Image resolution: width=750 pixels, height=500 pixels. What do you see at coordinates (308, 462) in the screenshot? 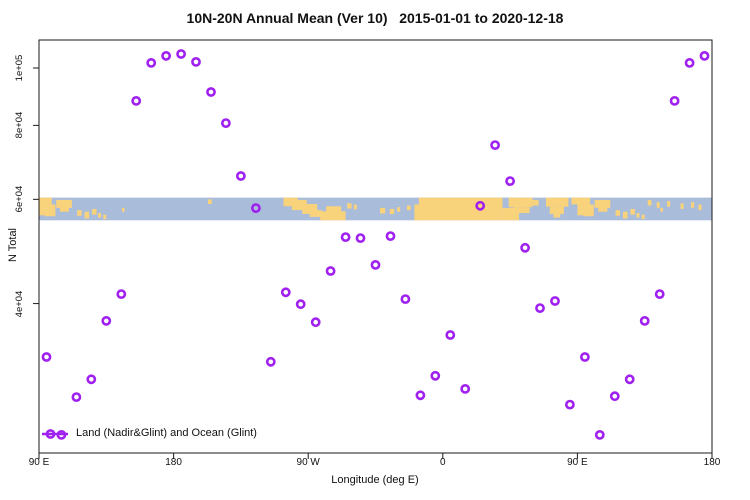
I see `x-tick-label: 90 W` at bounding box center [308, 462].